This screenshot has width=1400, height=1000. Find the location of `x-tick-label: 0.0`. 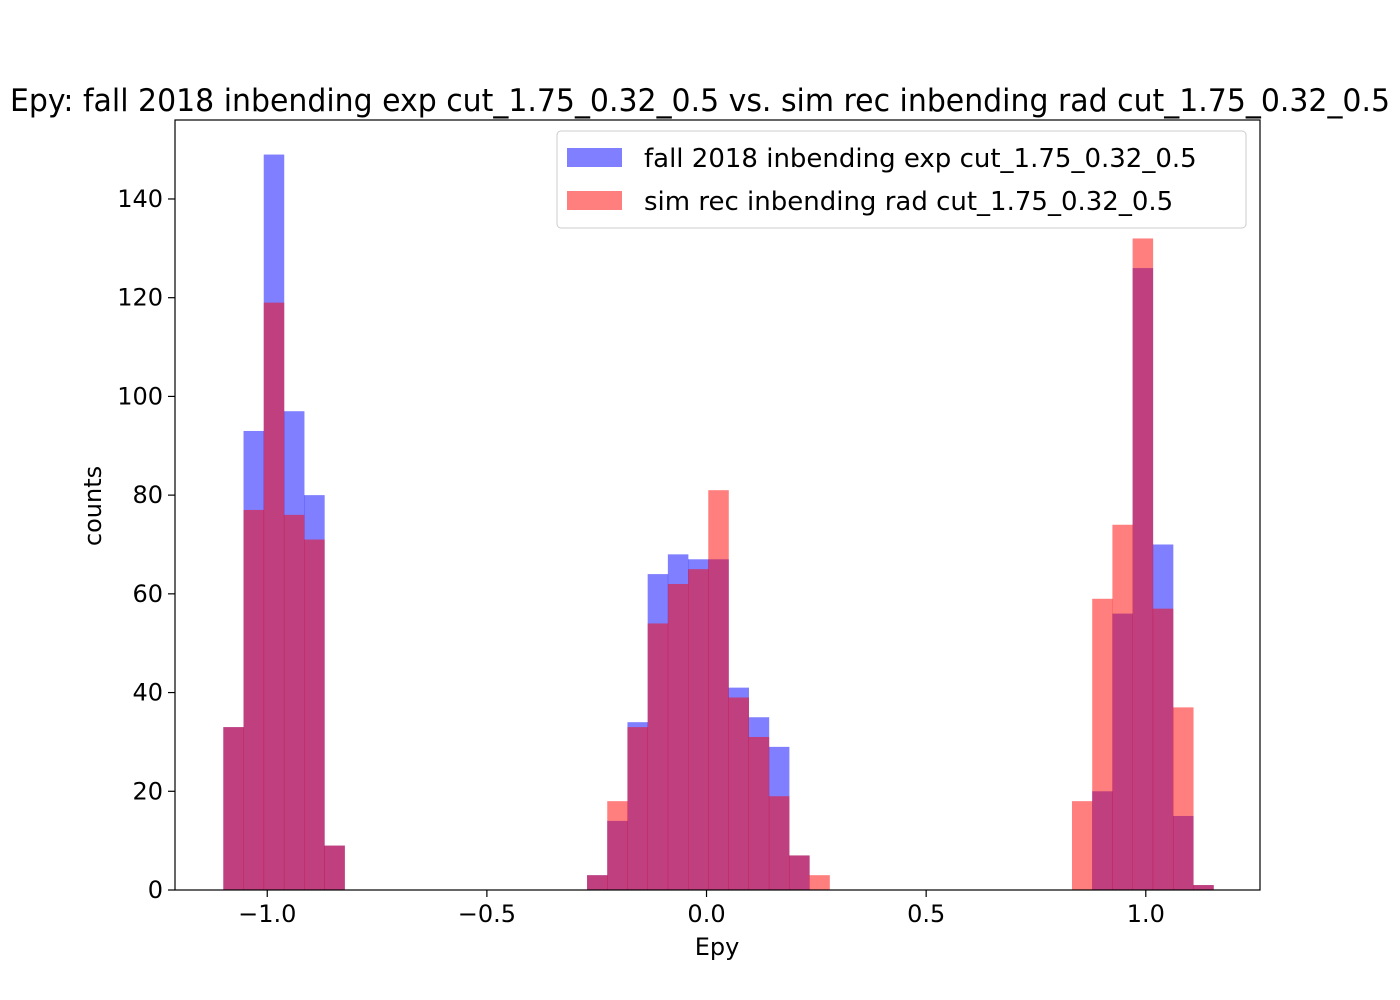

x-tick-label: 0.0 is located at coordinates (706, 914).